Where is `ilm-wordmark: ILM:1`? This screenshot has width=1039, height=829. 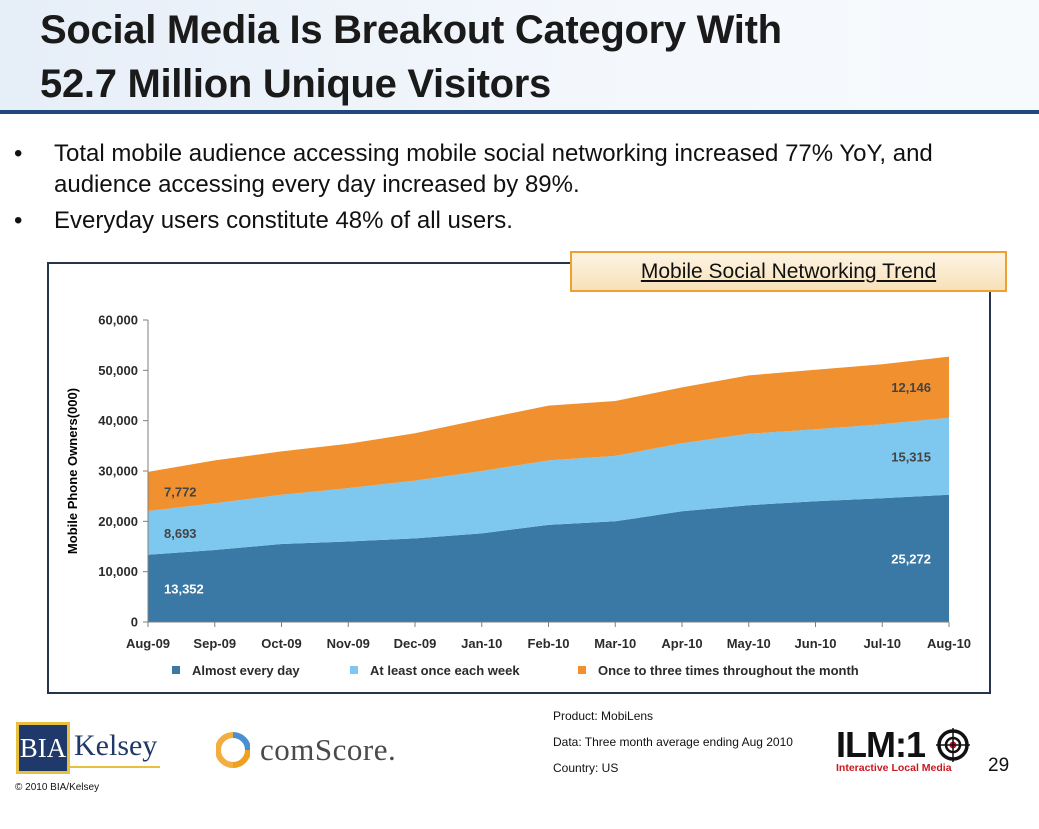 ilm-wordmark: ILM:1 is located at coordinates (881, 744).